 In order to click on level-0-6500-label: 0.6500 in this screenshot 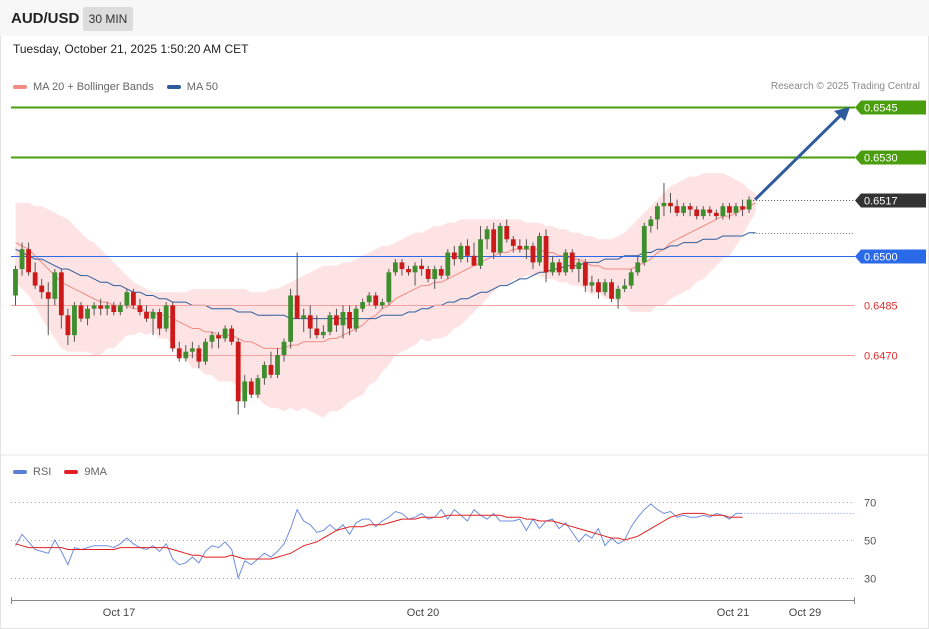, I will do `click(881, 258)`.